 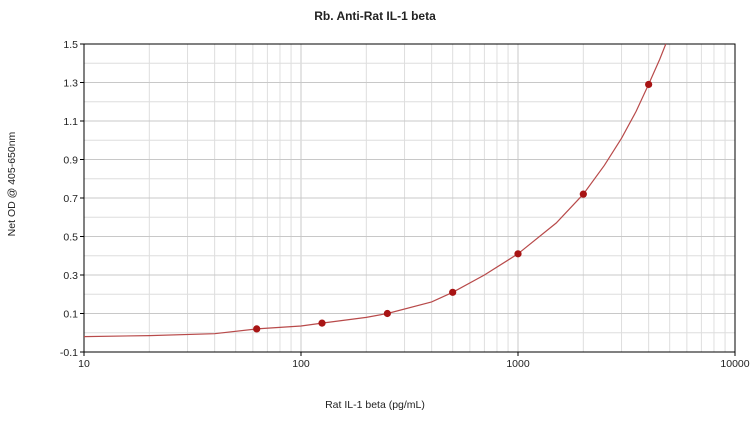 I want to click on x-tick-label: 1000, so click(x=518, y=364).